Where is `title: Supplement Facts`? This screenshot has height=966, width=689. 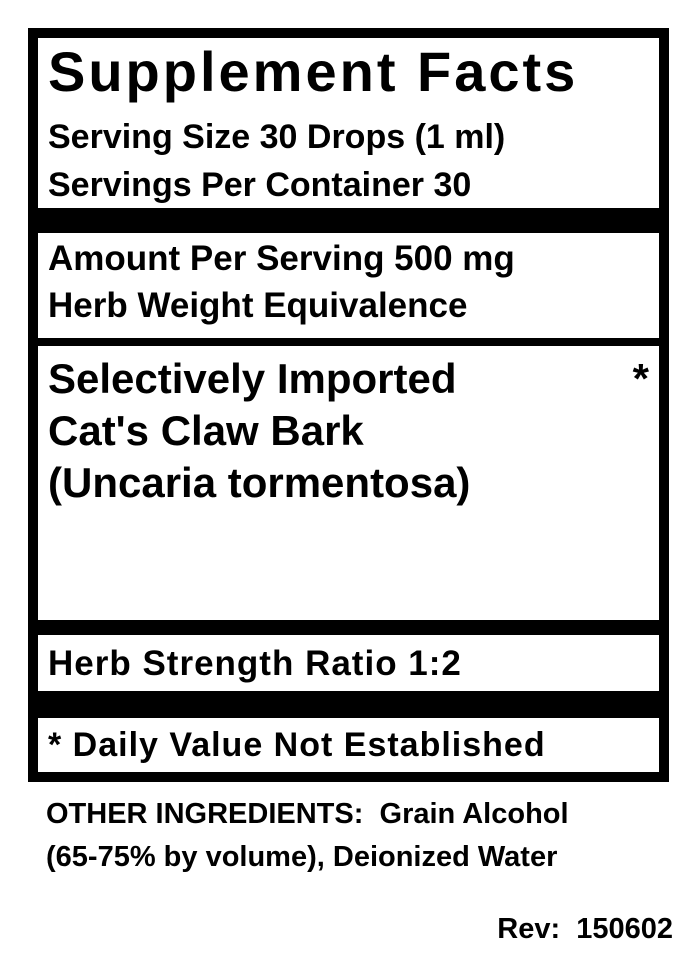 title: Supplement Facts is located at coordinates (313, 71).